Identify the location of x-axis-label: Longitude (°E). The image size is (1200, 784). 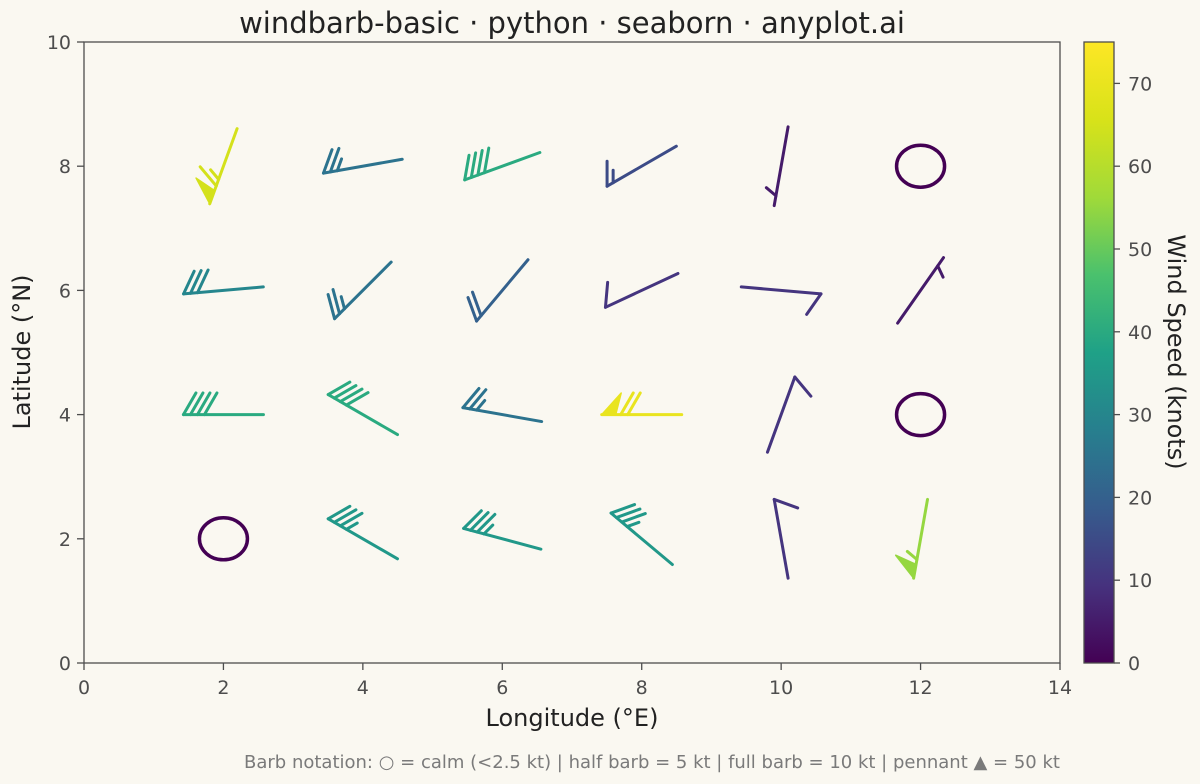
(572, 718).